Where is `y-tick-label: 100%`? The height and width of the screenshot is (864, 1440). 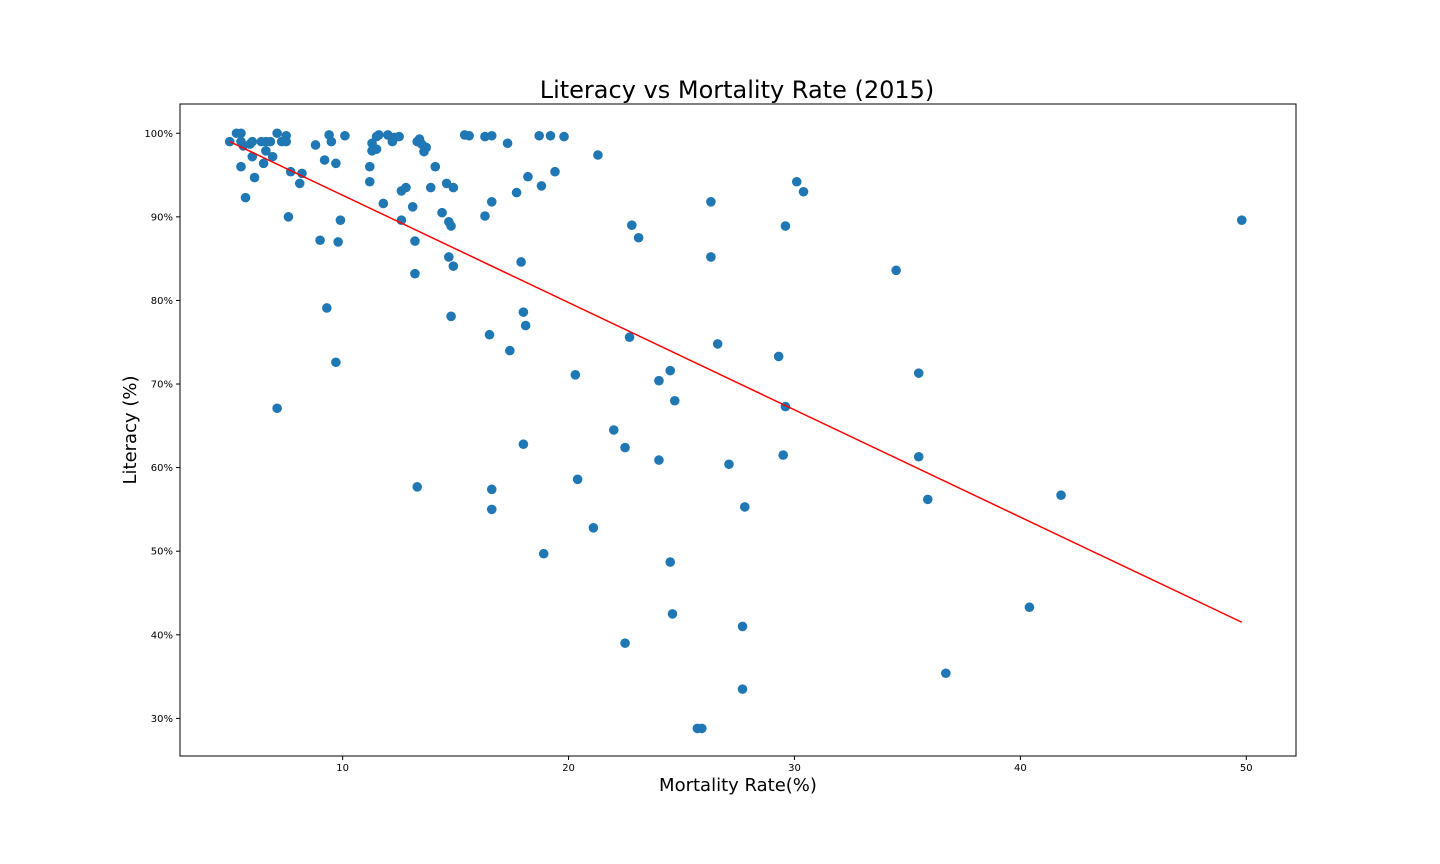
y-tick-label: 100% is located at coordinates (158, 134).